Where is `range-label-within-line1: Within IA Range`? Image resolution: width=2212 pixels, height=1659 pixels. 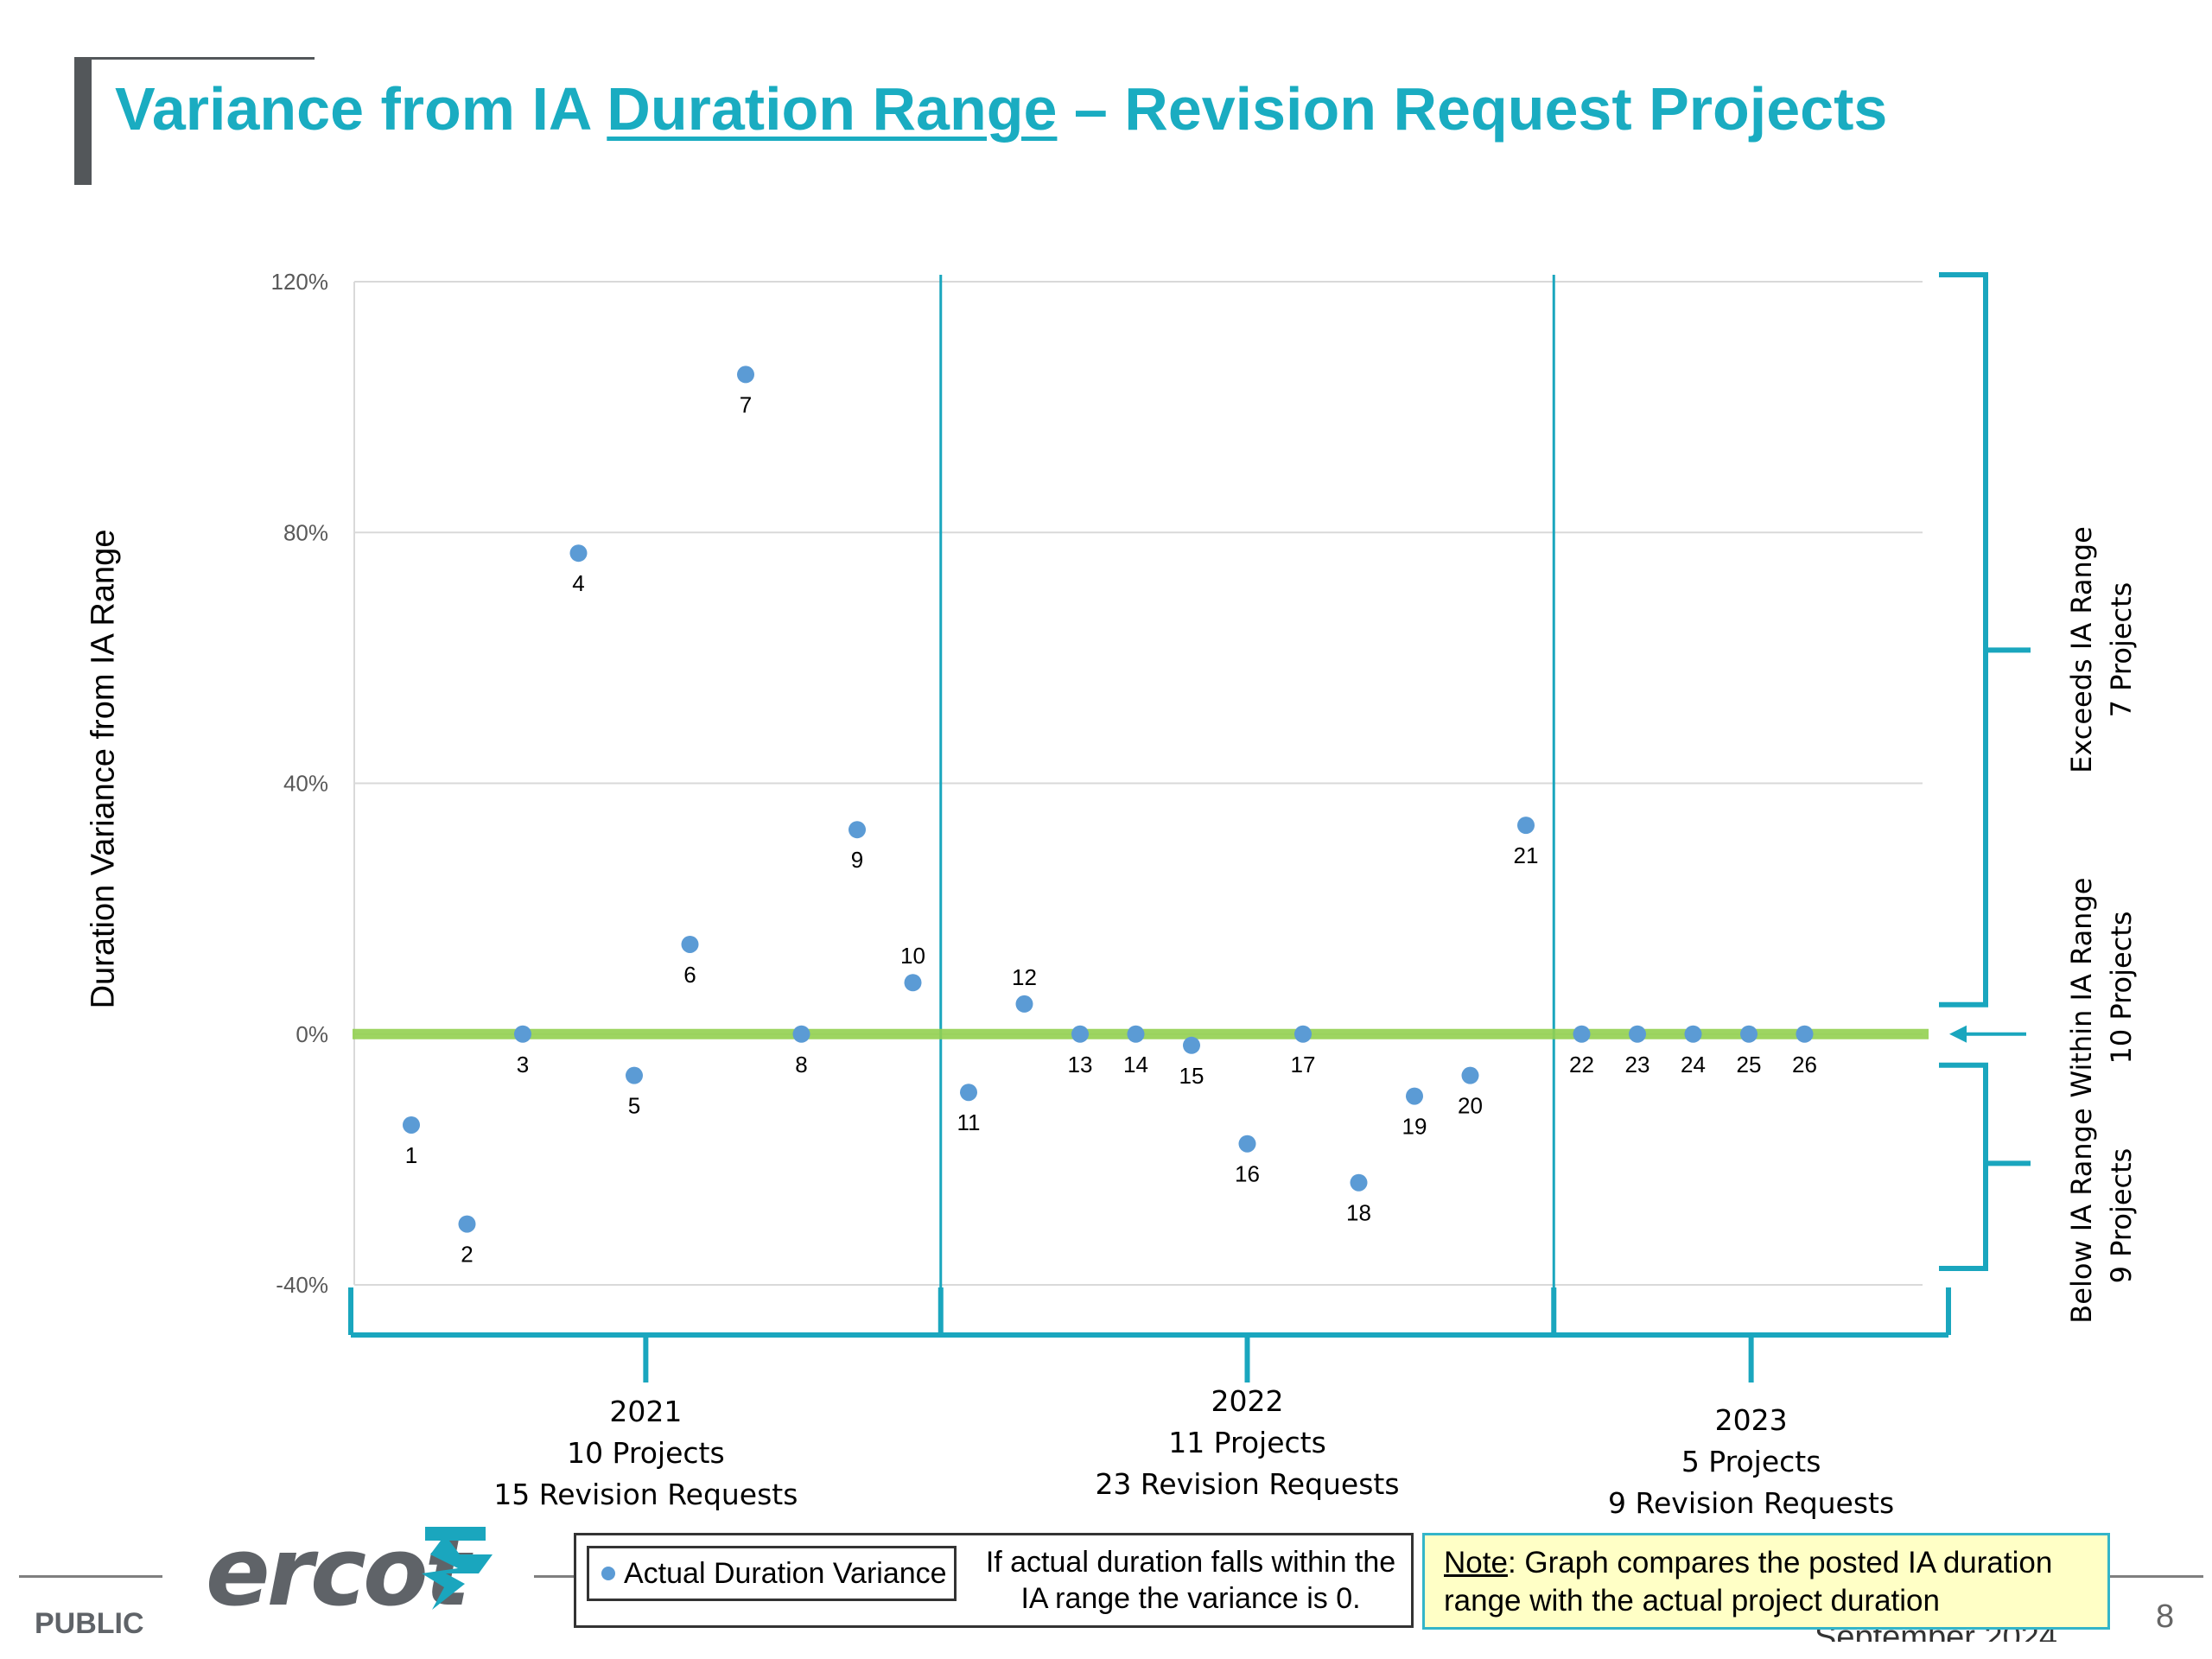 range-label-within-line1: Within IA Range is located at coordinates (2081, 987).